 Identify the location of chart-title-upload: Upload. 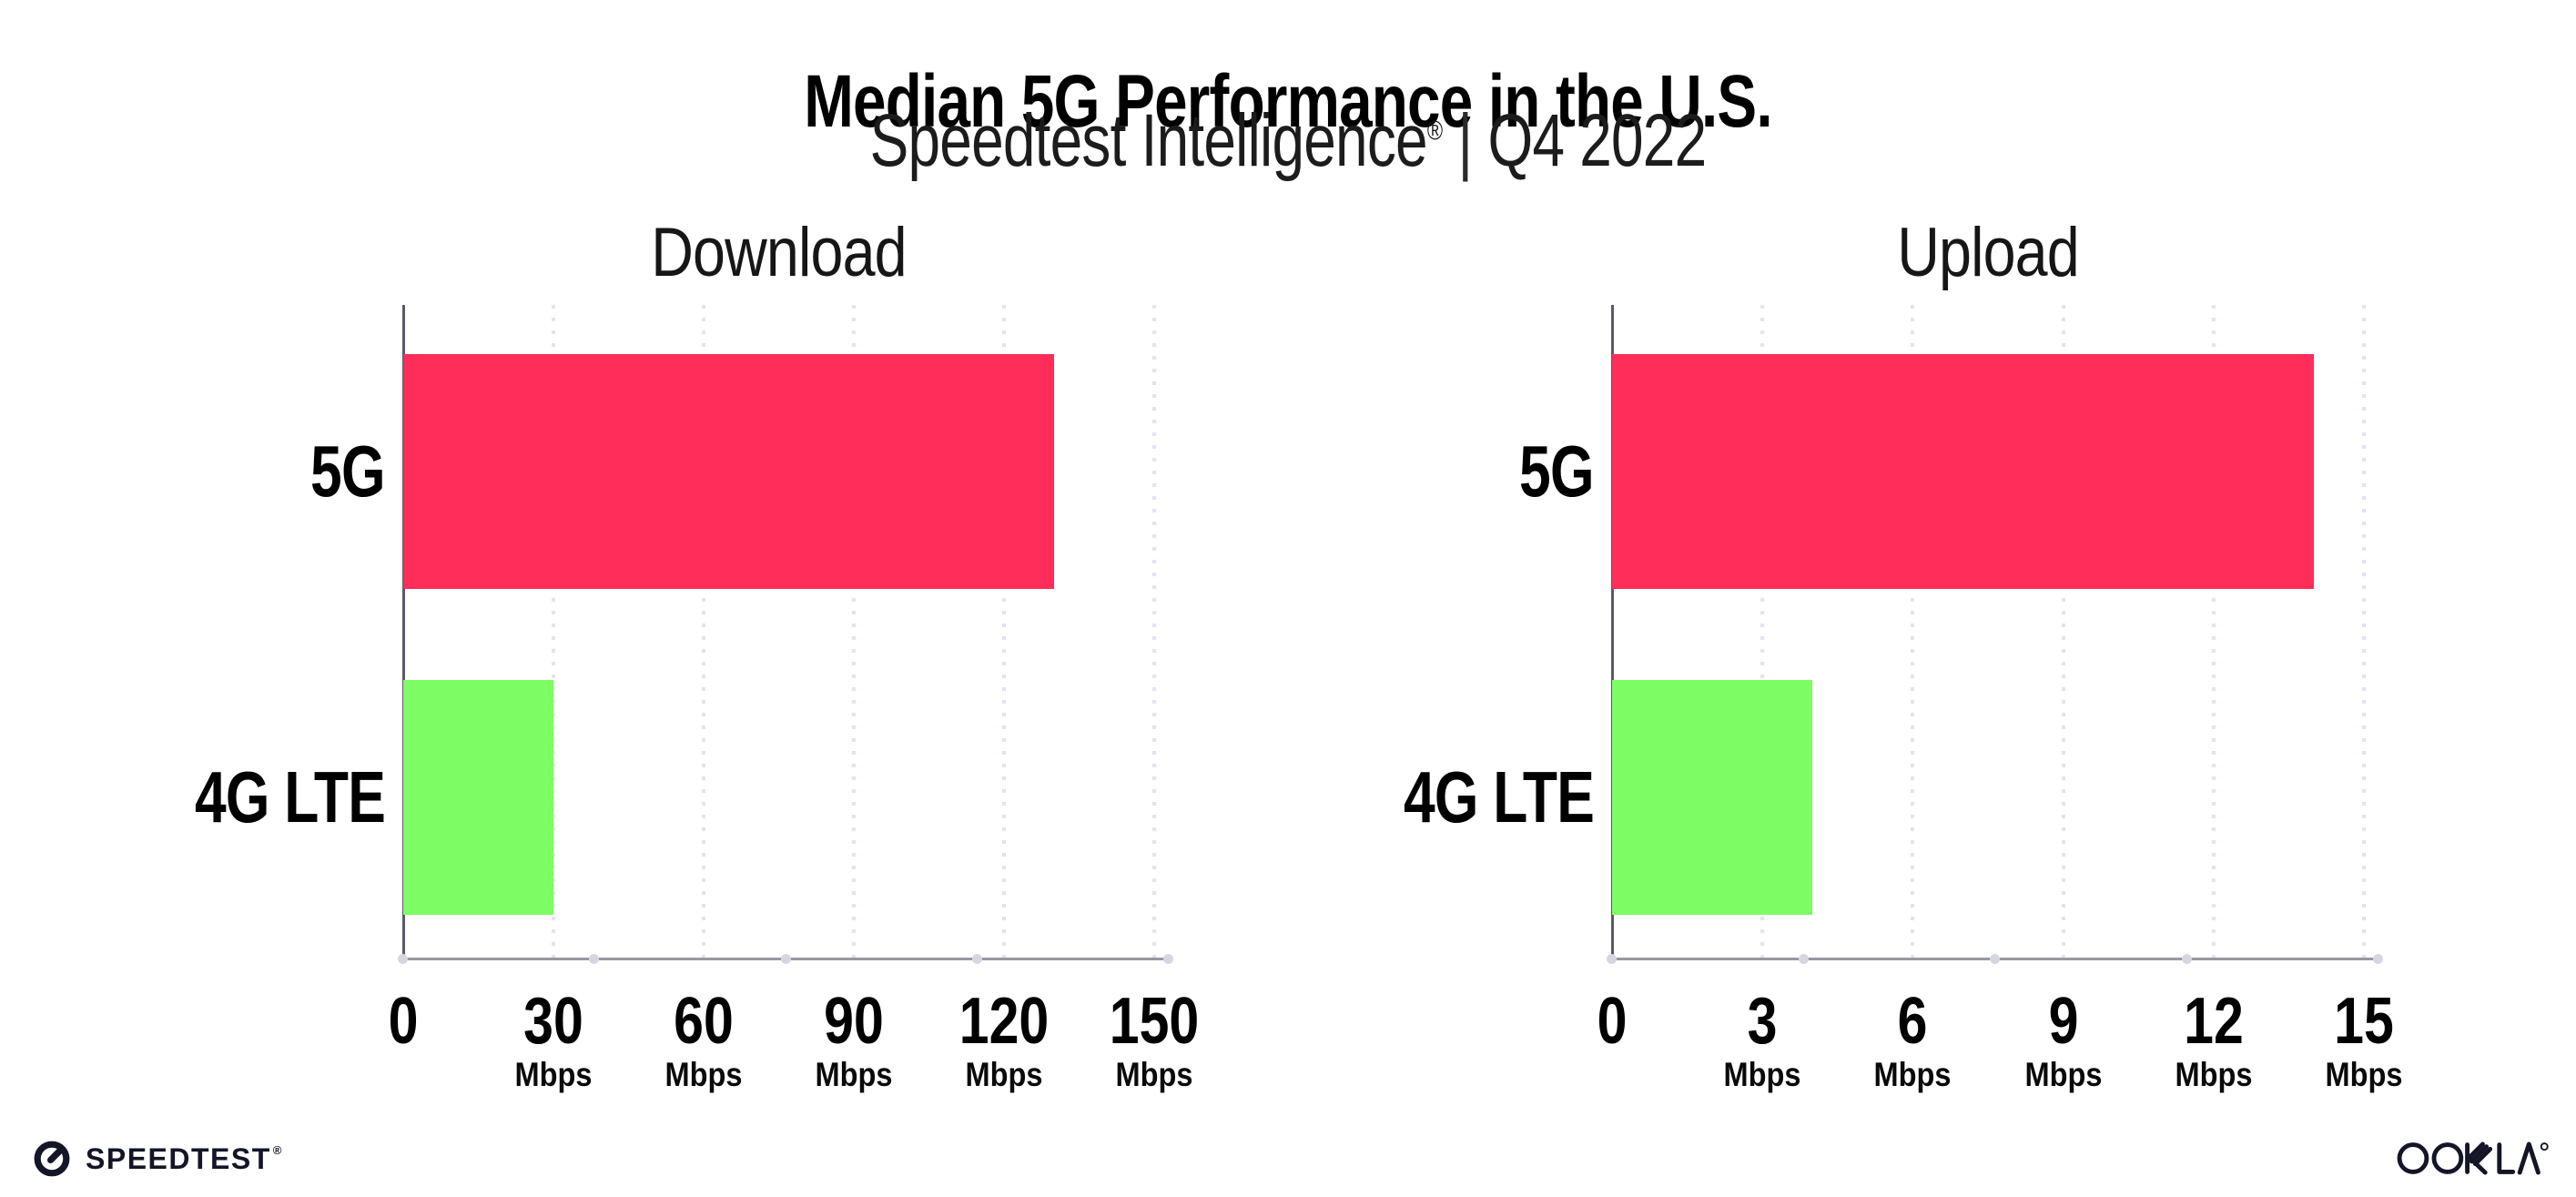
(1988, 253).